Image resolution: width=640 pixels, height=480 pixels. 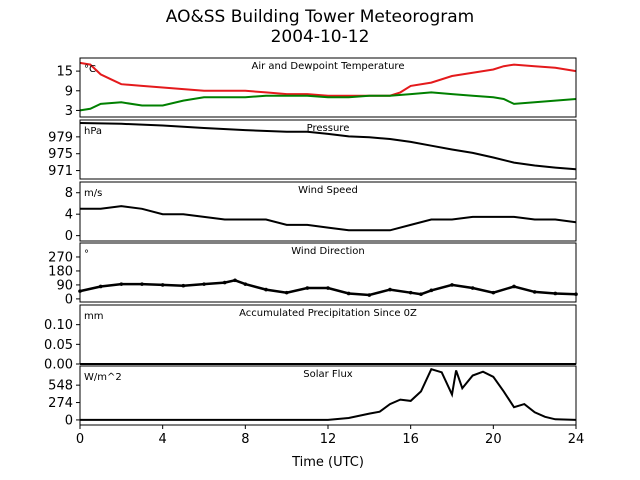 I want to click on panel-title: Wind Speed, so click(x=328, y=190).